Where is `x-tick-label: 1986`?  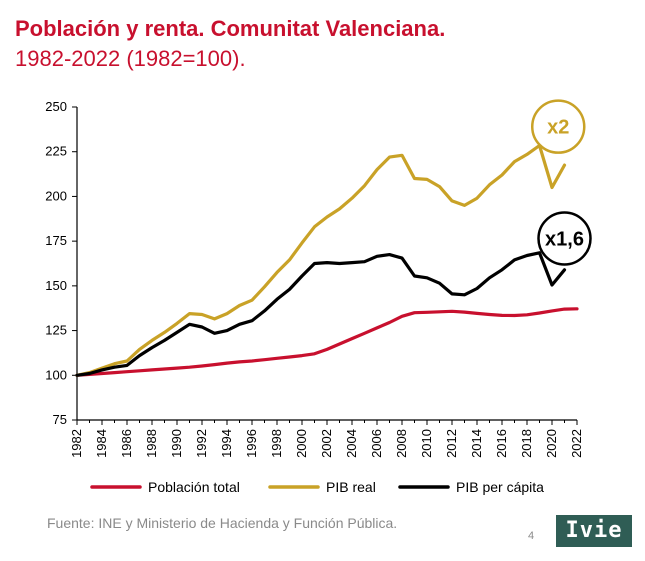 x-tick-label: 1986 is located at coordinates (126, 443).